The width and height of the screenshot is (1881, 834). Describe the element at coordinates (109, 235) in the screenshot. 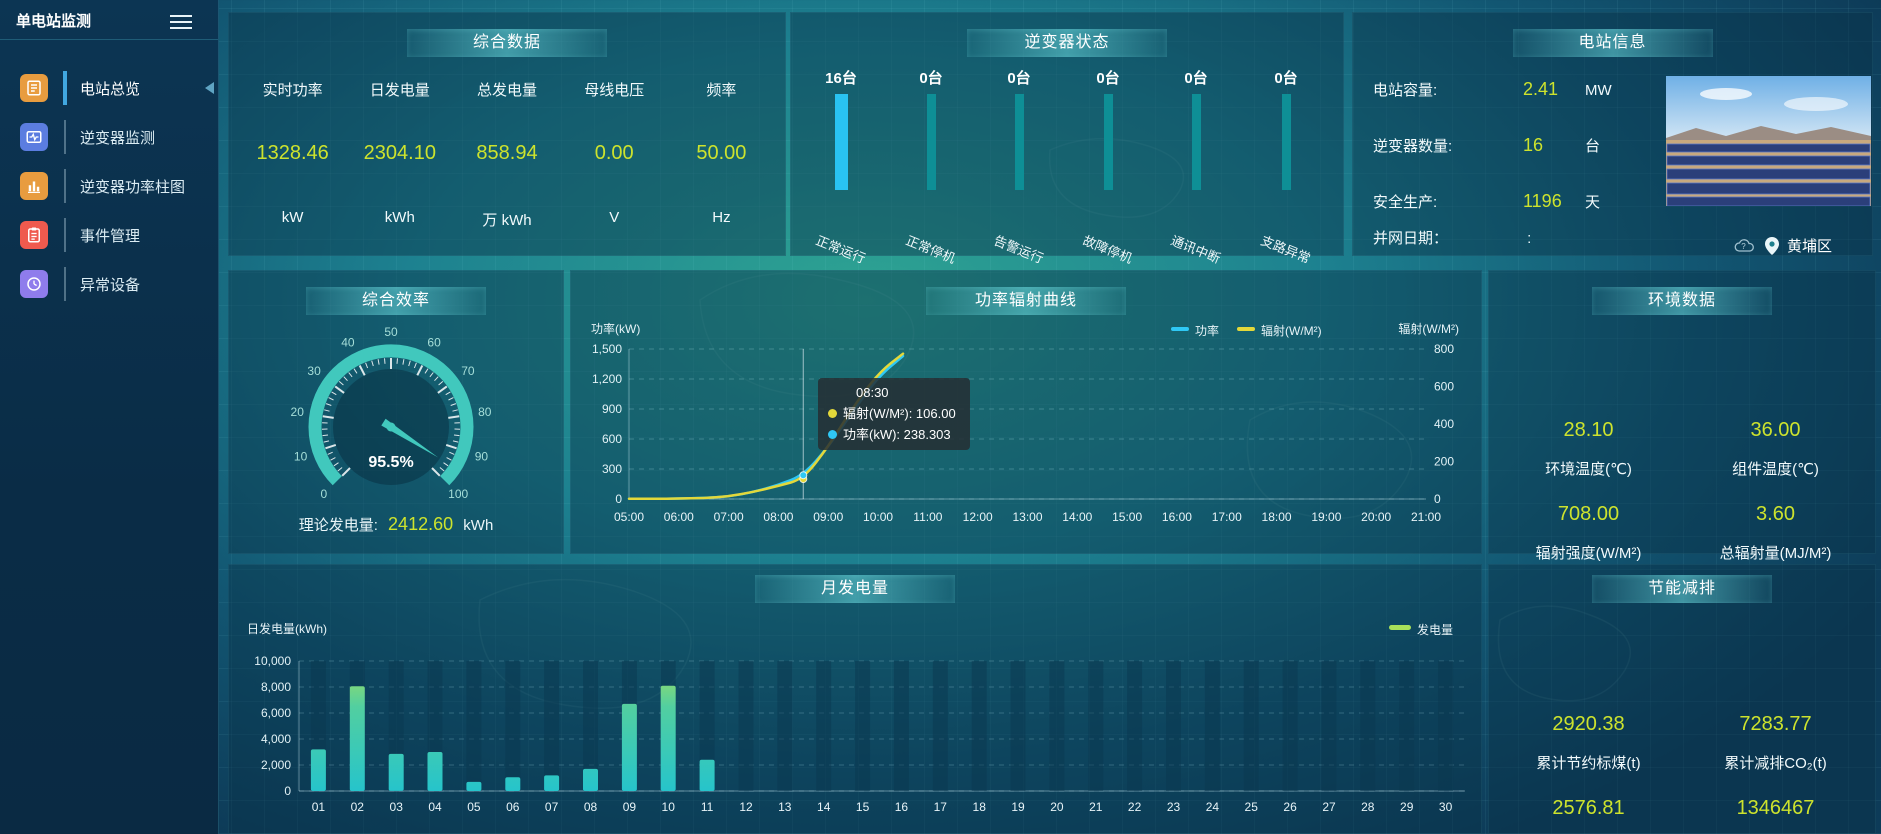

I see `sidebar-item-event-clipboard: 事件管理` at that location.